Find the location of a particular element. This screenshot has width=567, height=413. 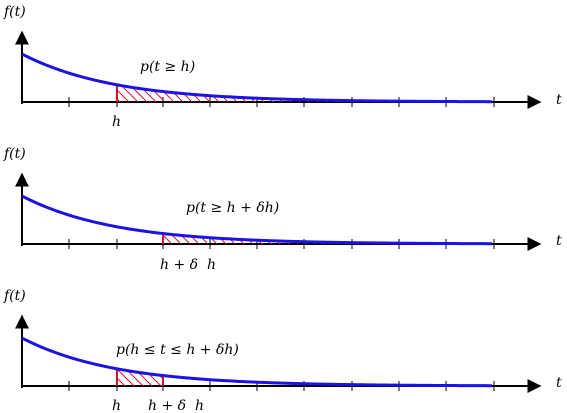

panel-1-shaded-region is located at coordinates (304, 93).